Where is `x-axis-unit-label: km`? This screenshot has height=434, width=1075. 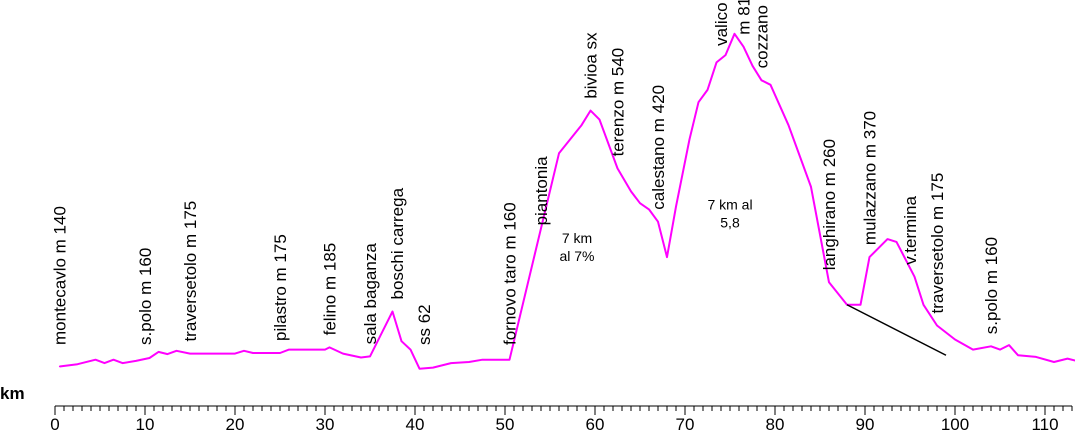
x-axis-unit-label: km is located at coordinates (12, 393).